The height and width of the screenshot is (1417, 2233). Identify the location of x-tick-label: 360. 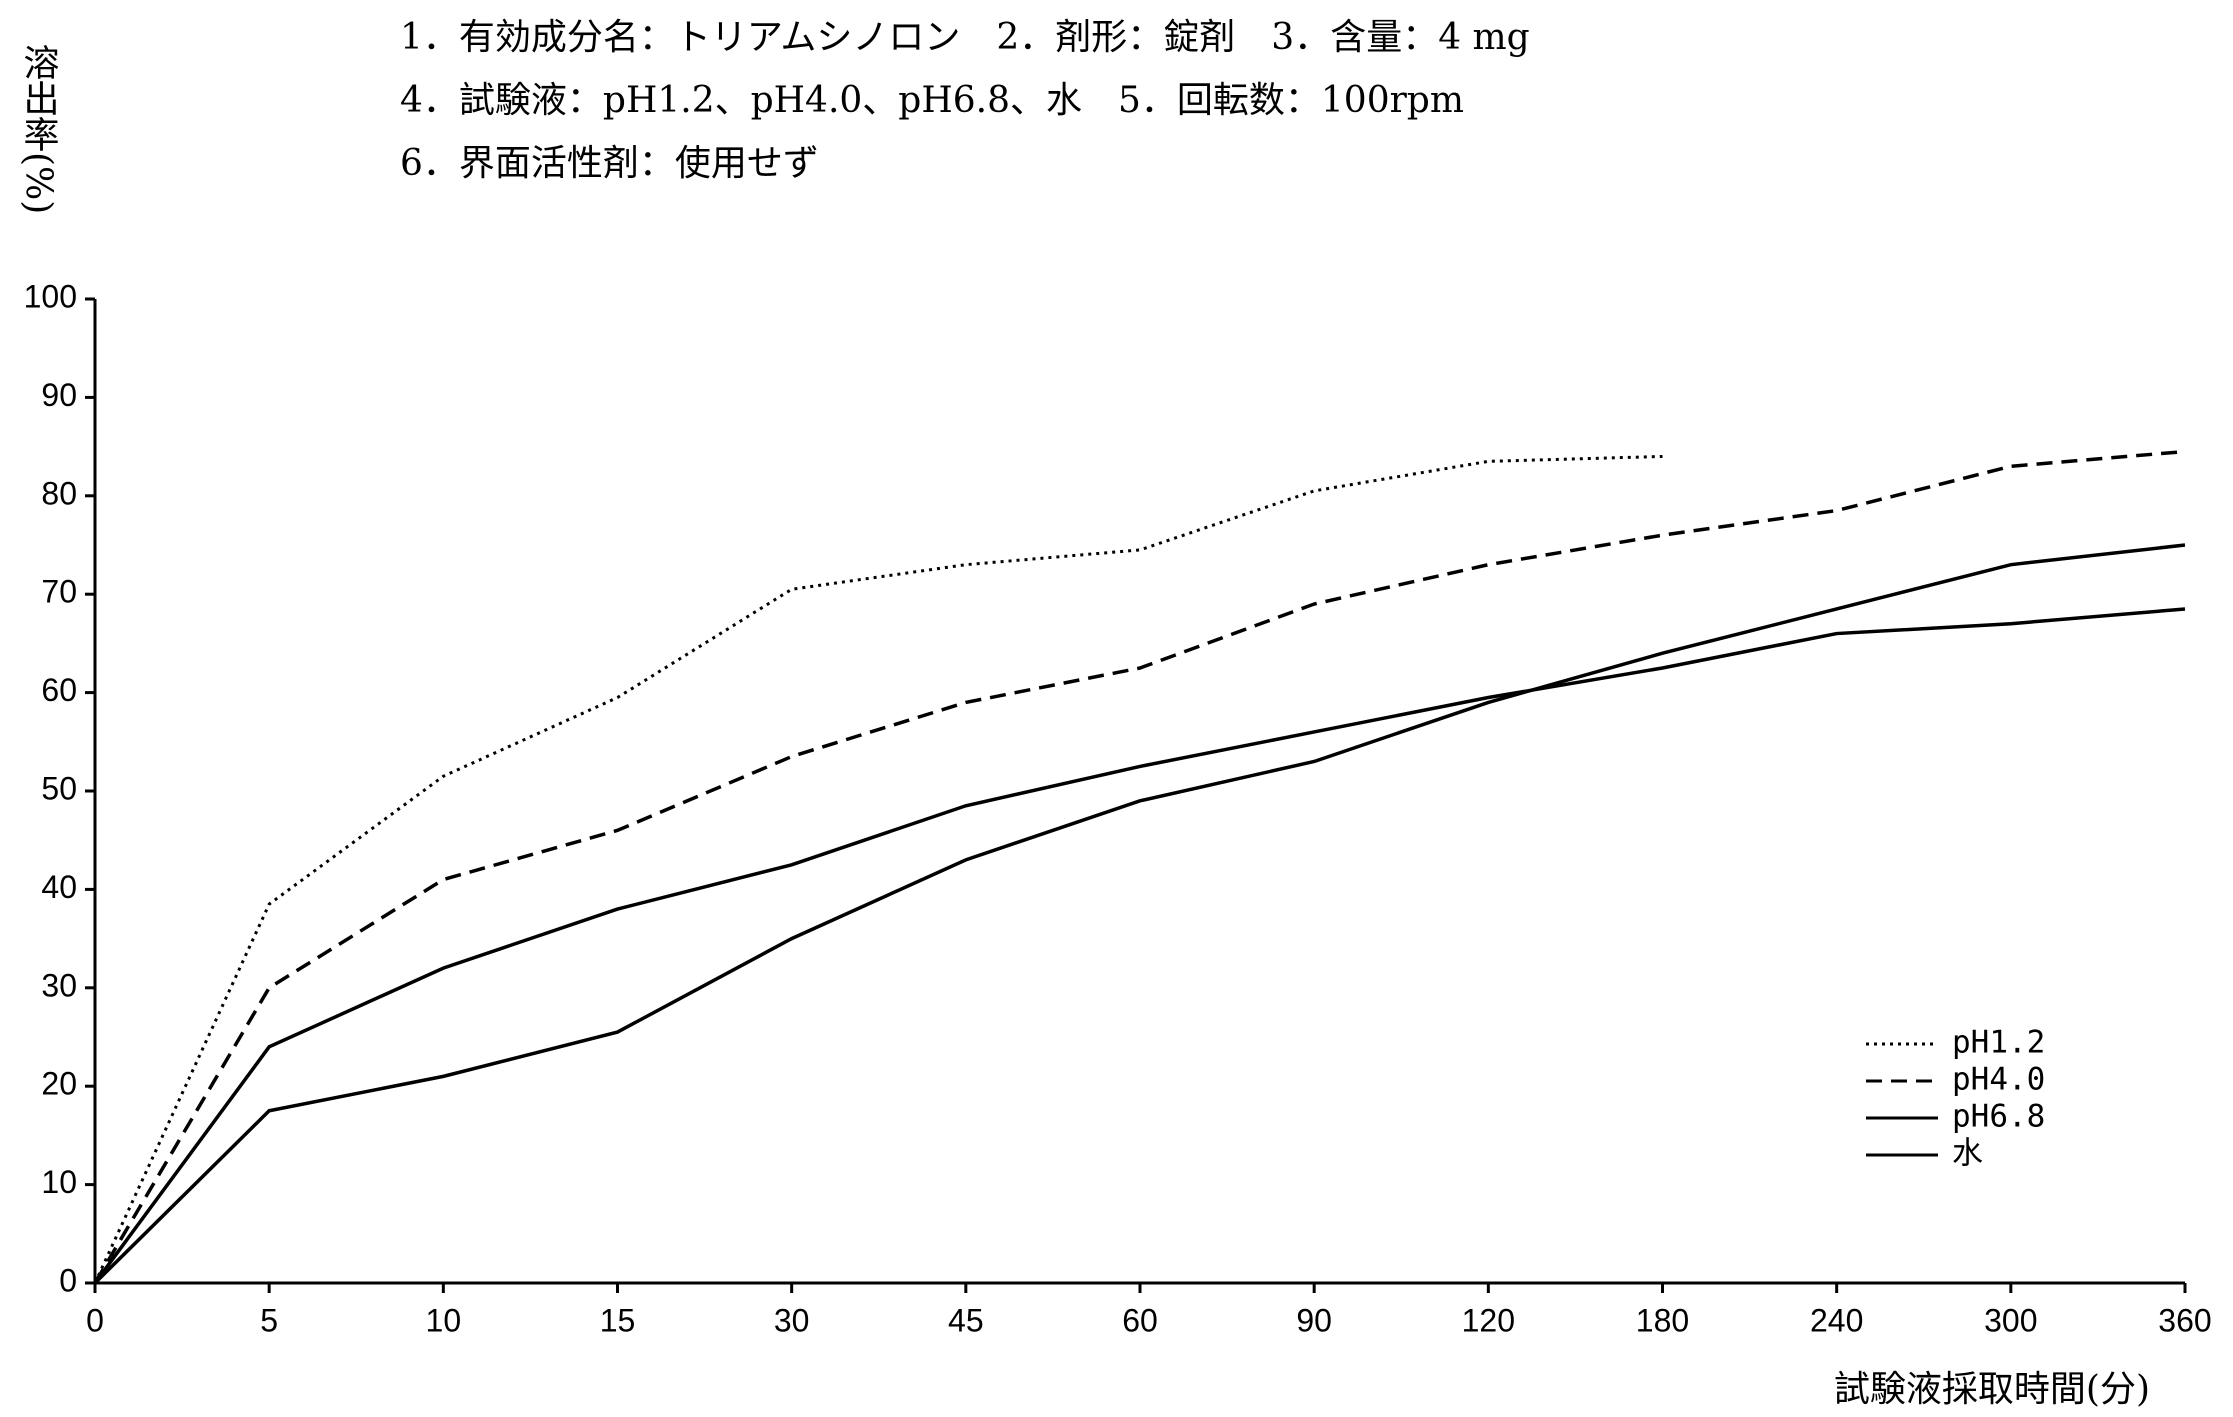
(2184, 1320).